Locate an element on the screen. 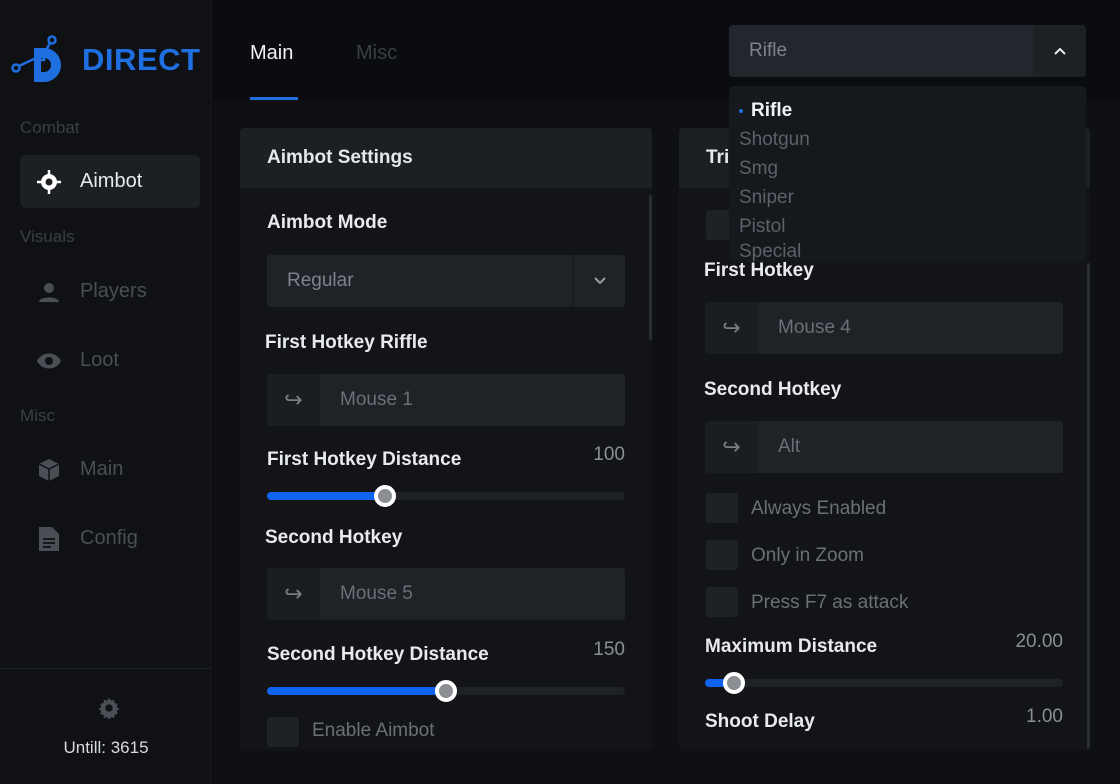  first-distance-slider is located at coordinates (446, 496).